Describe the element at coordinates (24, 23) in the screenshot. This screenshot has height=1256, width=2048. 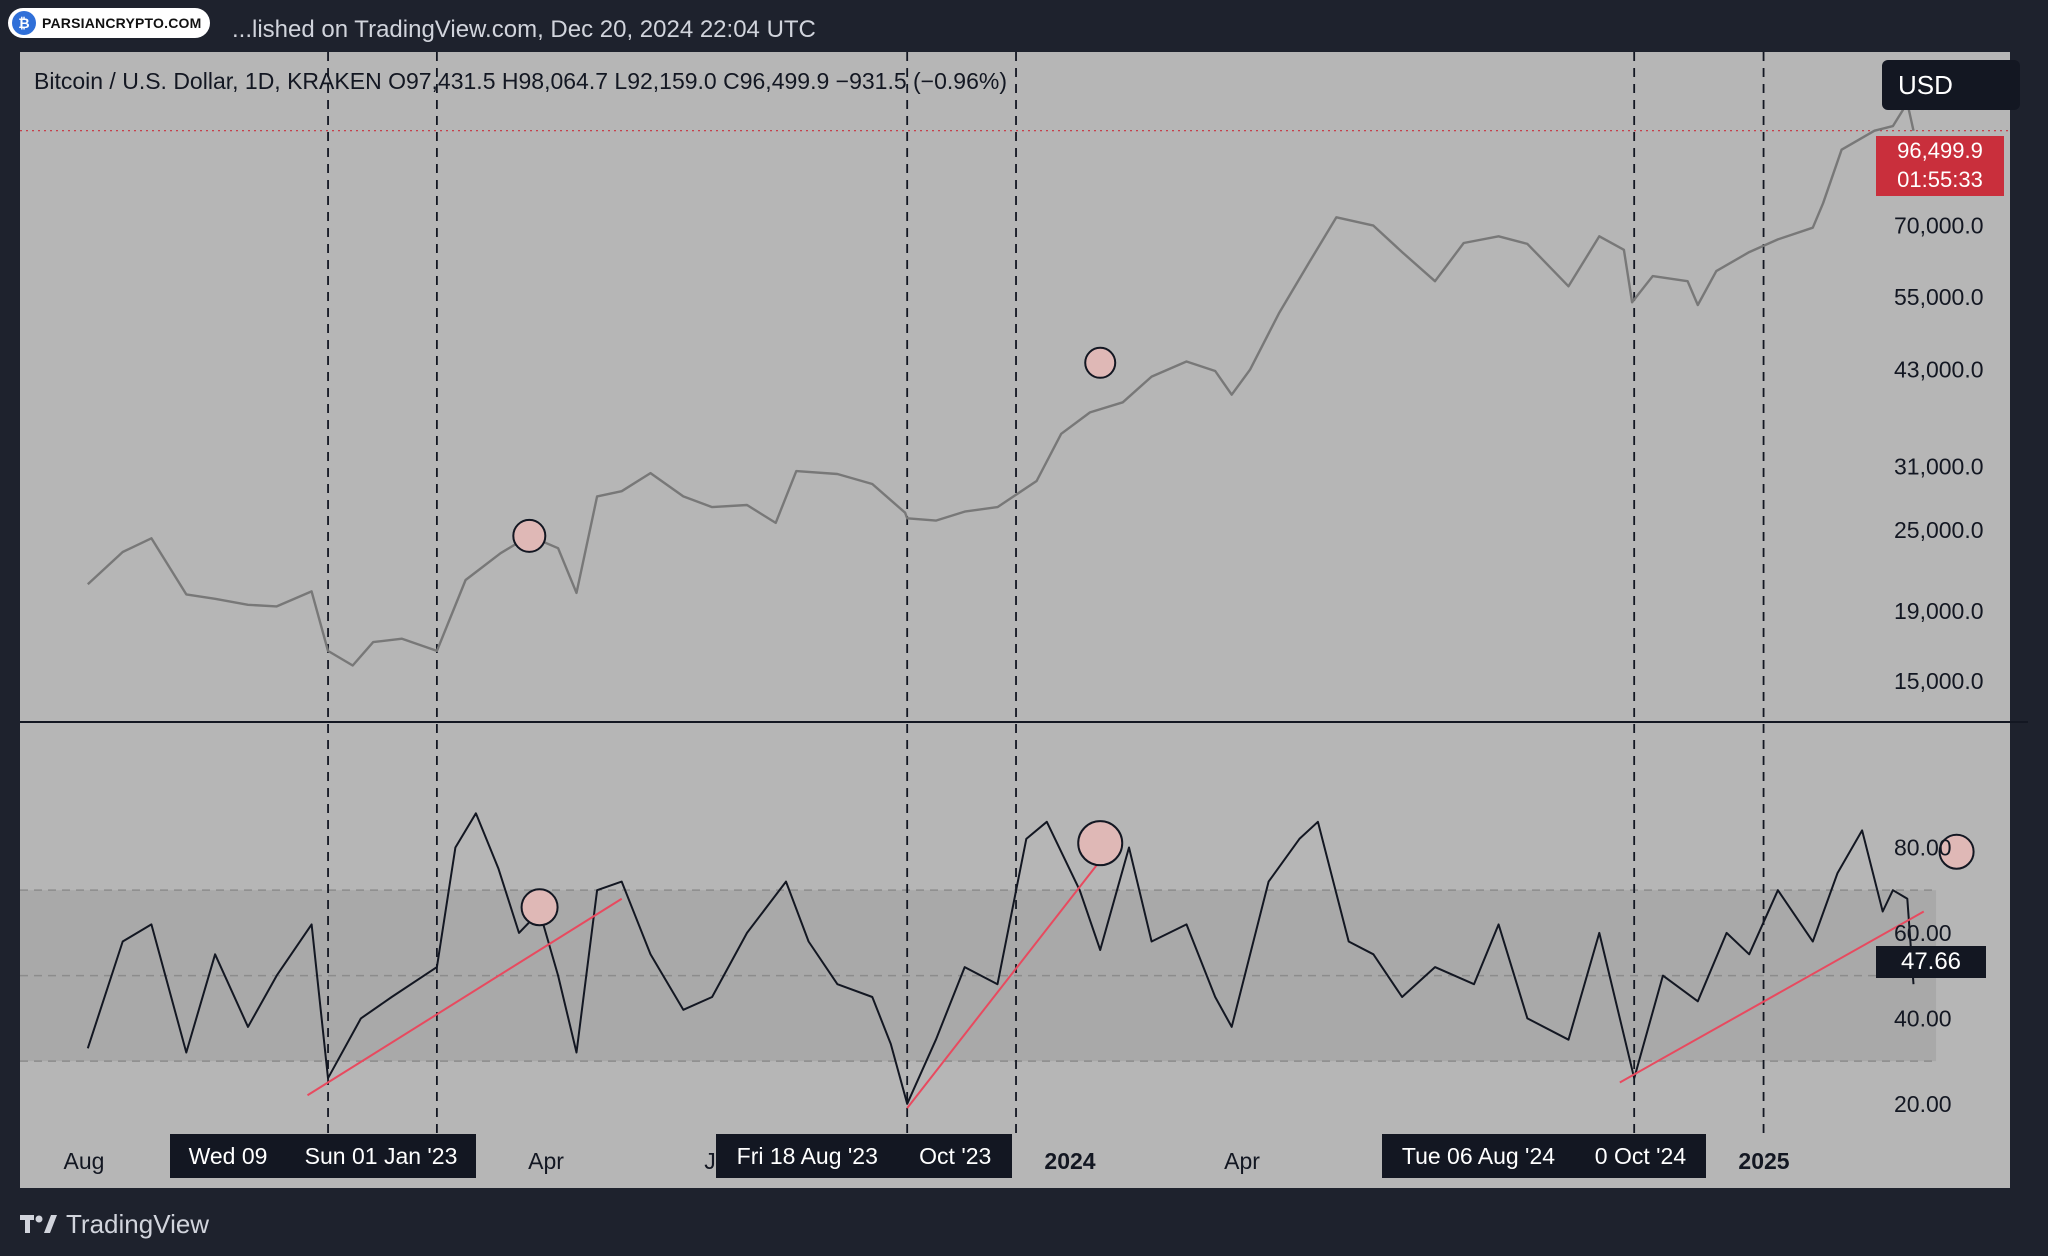
I see `brand-icon: ₿` at that location.